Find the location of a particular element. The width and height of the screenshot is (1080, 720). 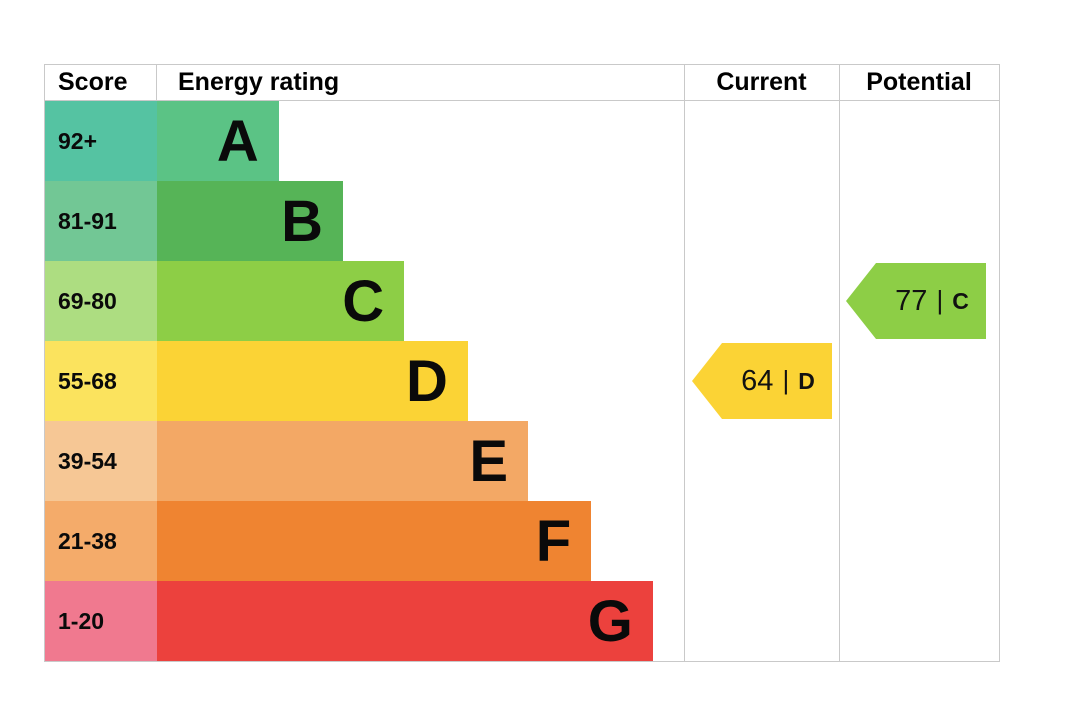

potential-column-header: Potential is located at coordinates (919, 82).